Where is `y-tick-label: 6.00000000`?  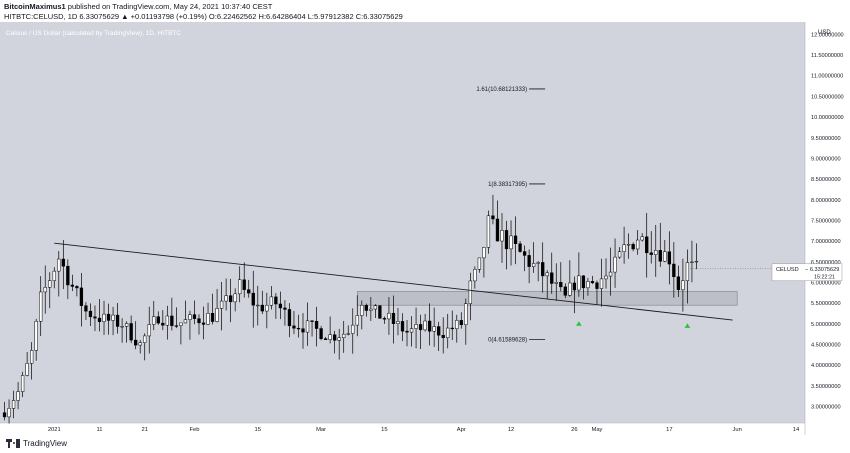
y-tick-label: 6.00000000 is located at coordinates (826, 283).